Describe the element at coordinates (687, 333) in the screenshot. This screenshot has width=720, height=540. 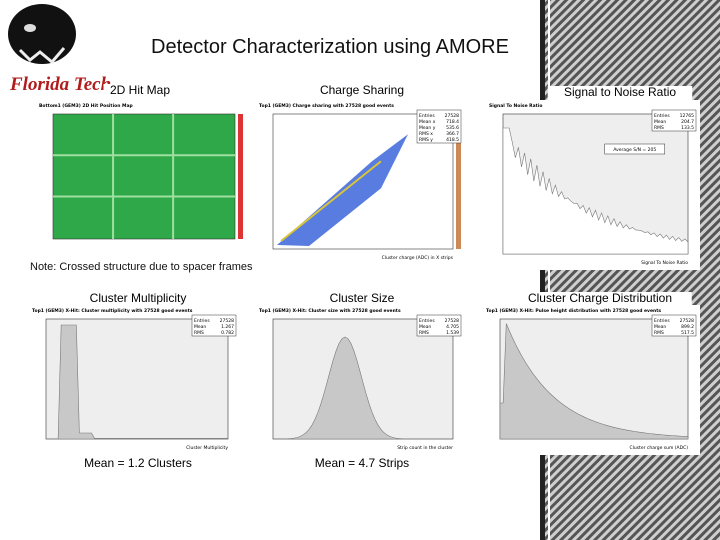
I see `stats-value: 517.5` at that location.